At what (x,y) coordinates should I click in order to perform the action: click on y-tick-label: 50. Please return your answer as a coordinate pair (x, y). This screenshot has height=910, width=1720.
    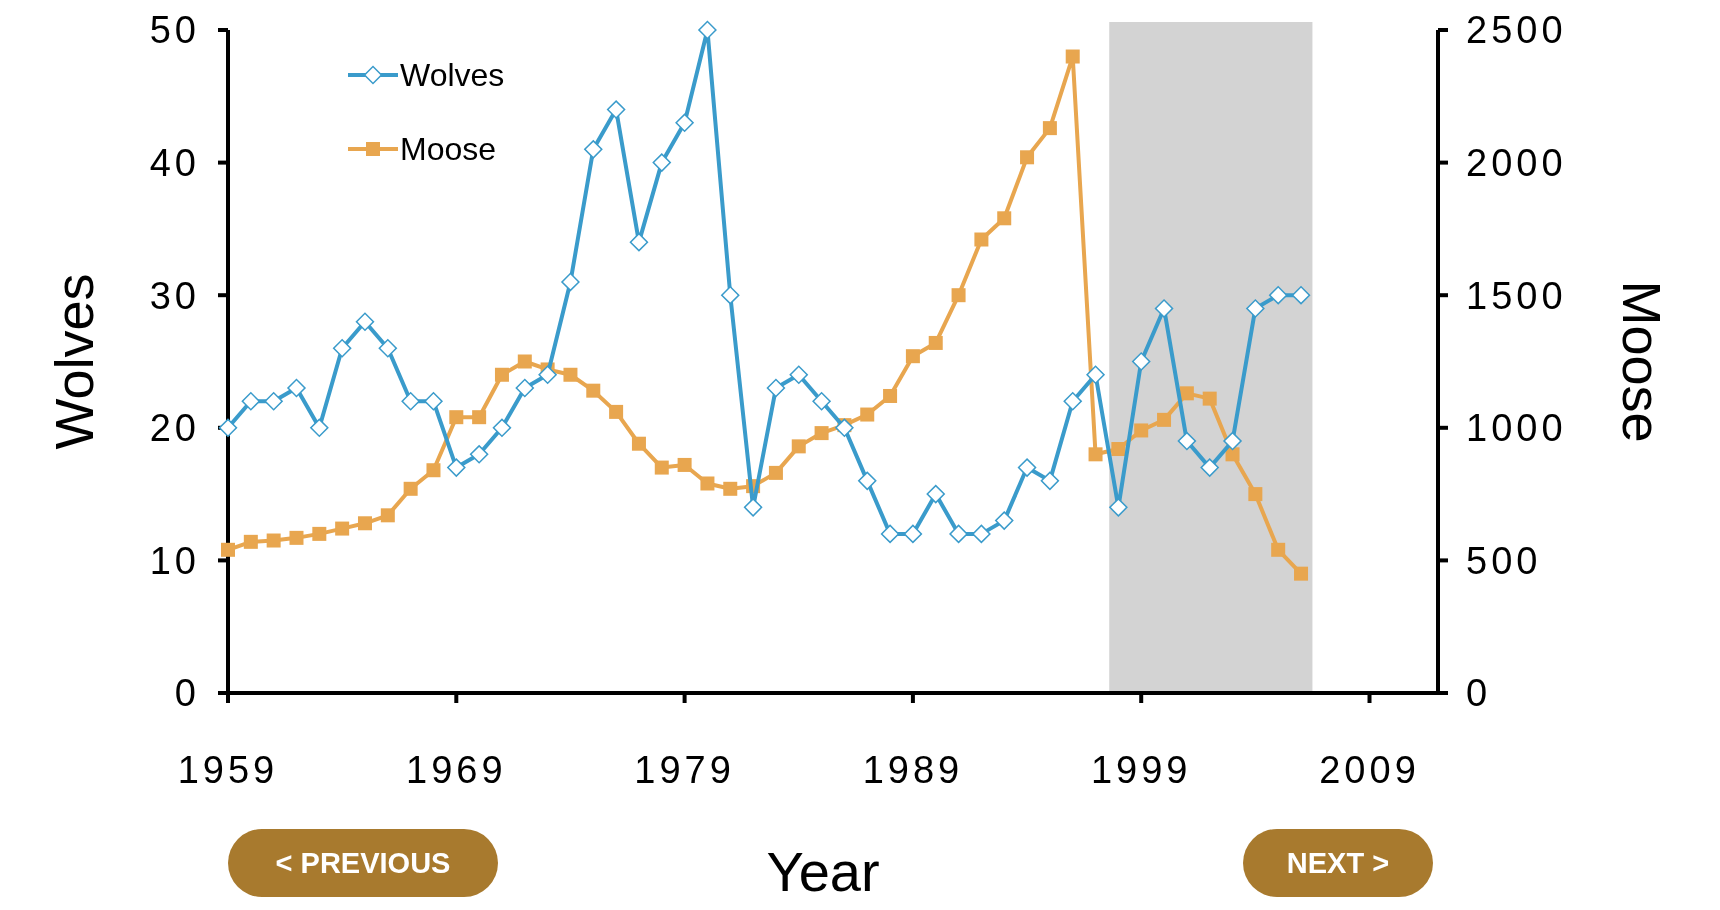
    Looking at the image, I should click on (174, 30).